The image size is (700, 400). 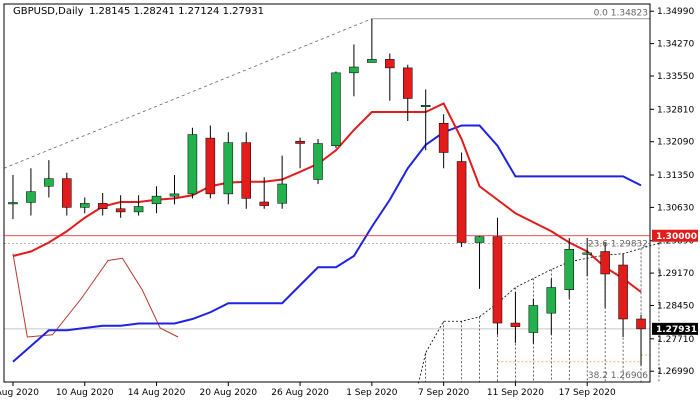 I want to click on header-symbol: GBPUSD,Daily, so click(x=48, y=11).